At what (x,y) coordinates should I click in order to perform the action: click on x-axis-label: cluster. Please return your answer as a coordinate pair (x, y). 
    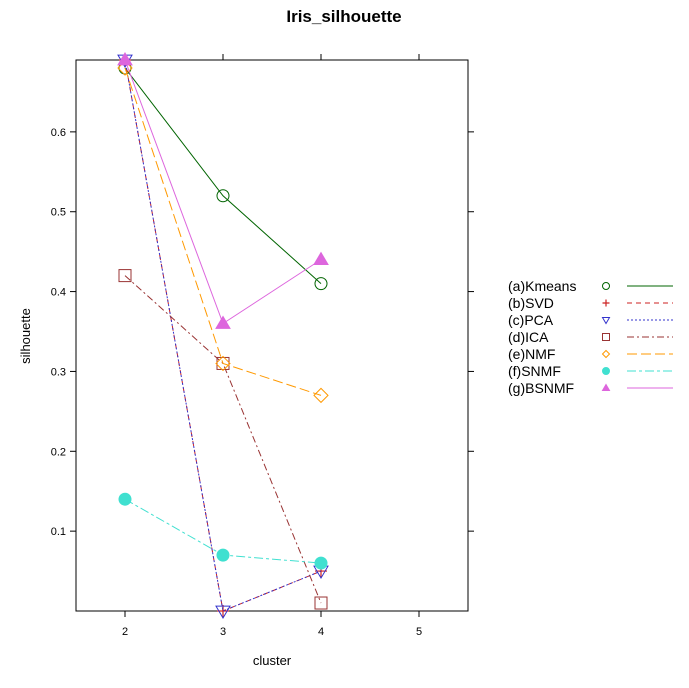
    Looking at the image, I should click on (272, 660).